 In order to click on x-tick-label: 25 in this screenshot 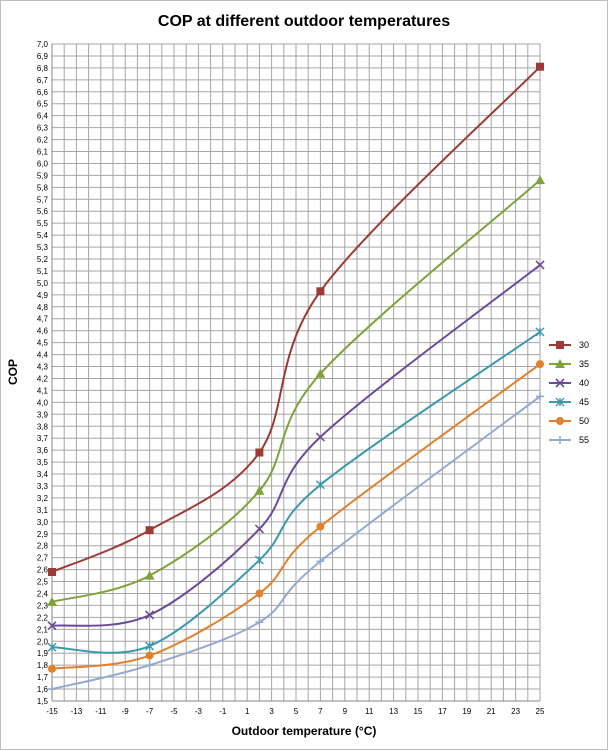, I will do `click(540, 711)`.